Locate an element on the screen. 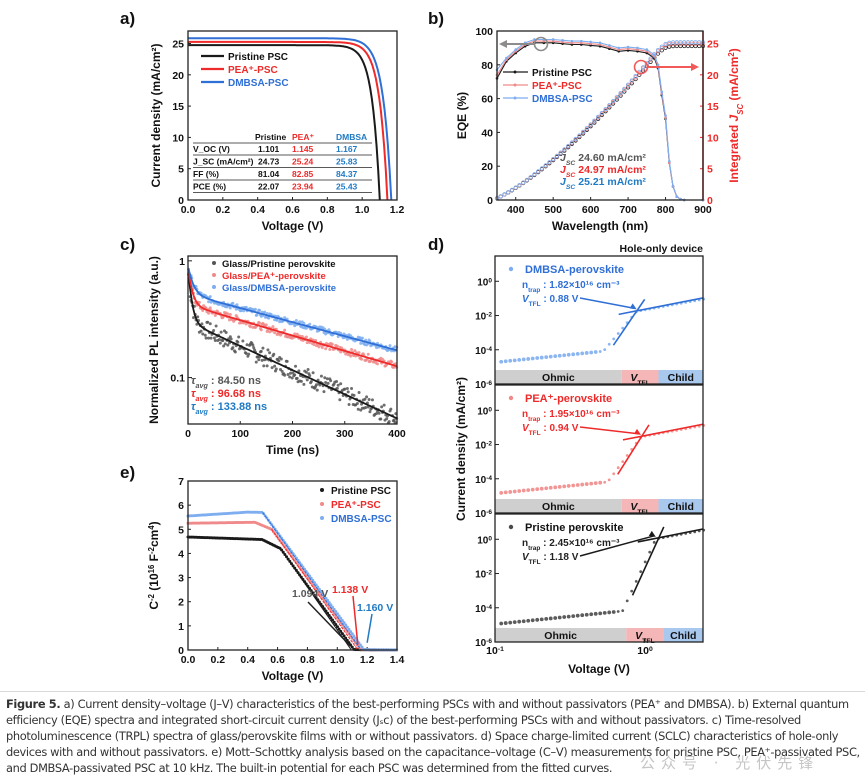  y-tick-label: 4 is located at coordinates (181, 554).